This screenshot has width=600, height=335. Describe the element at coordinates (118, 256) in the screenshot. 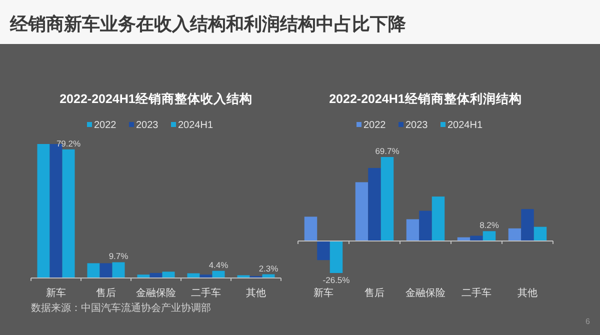

I see `data-label: 9.7%` at that location.